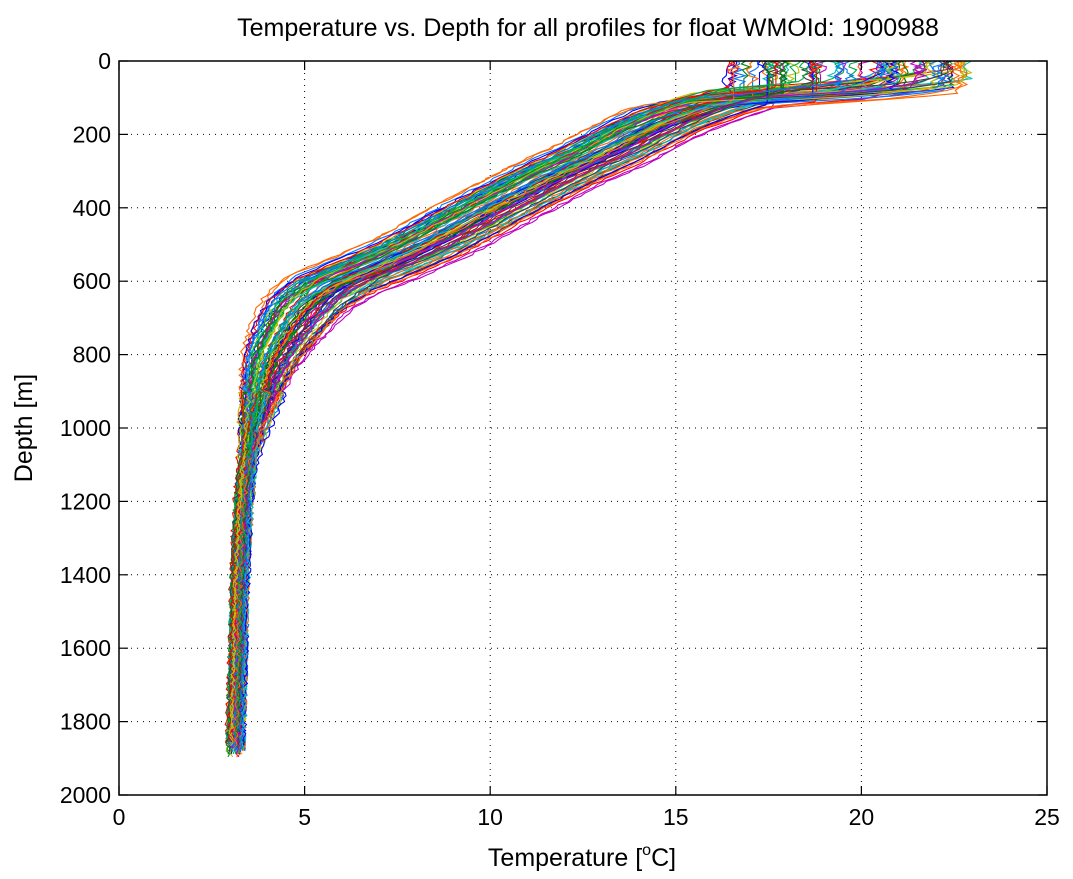 Image resolution: width=1073 pixels, height=879 pixels. I want to click on x-tick-label: 20, so click(862, 817).